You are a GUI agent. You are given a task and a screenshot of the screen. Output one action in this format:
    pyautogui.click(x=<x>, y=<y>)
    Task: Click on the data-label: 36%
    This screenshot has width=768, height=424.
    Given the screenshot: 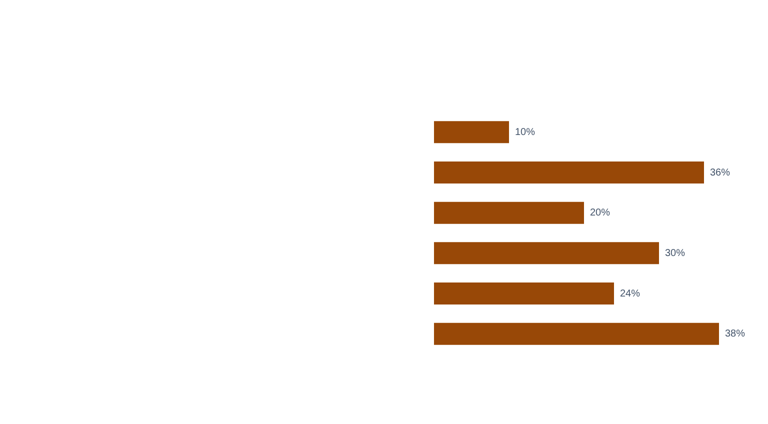 What is the action you would take?
    pyautogui.click(x=720, y=172)
    